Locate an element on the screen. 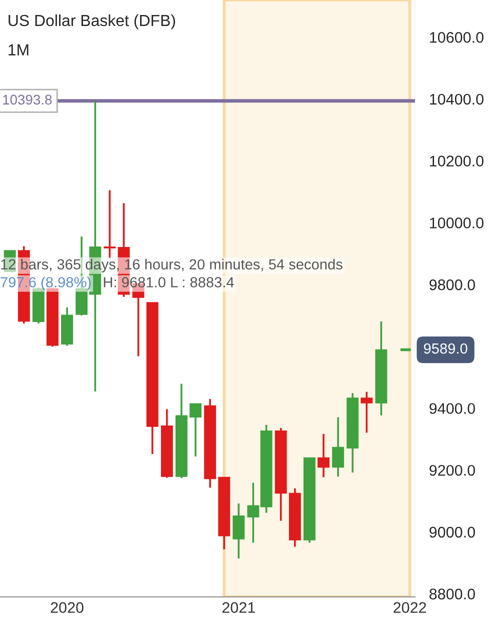 The height and width of the screenshot is (625, 494). text: US Dollar Basket (DFB) is located at coordinates (92, 22).